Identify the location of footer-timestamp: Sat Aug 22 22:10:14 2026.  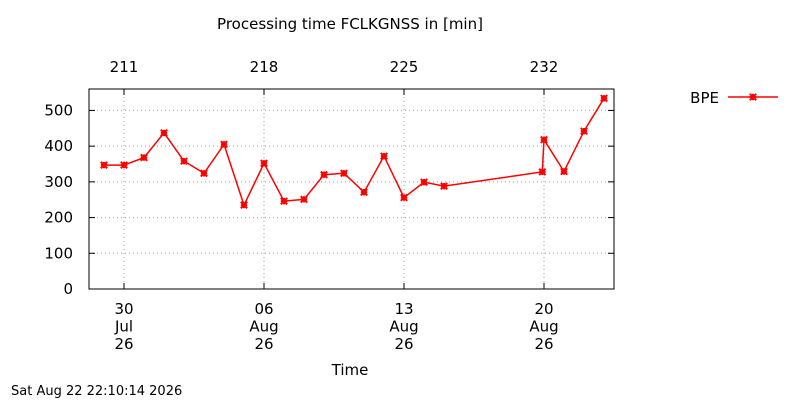
(96, 391).